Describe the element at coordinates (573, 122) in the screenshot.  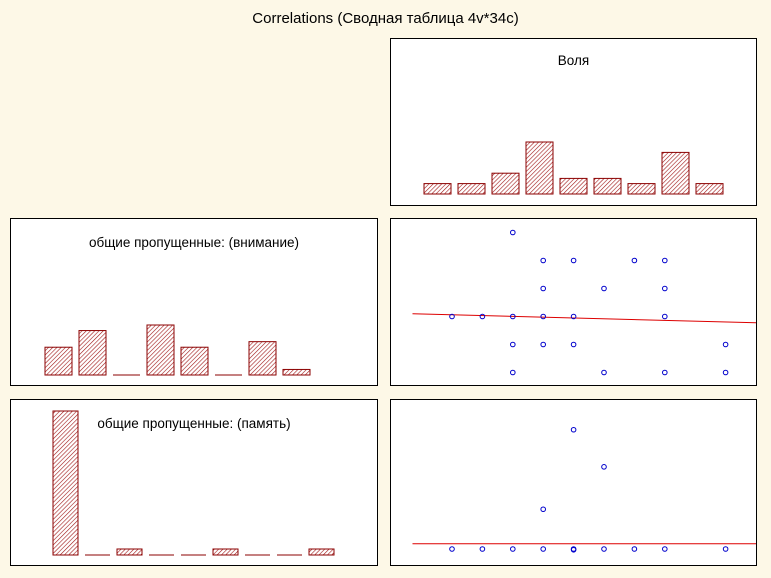
I see `histogram-volya: Воля` at that location.